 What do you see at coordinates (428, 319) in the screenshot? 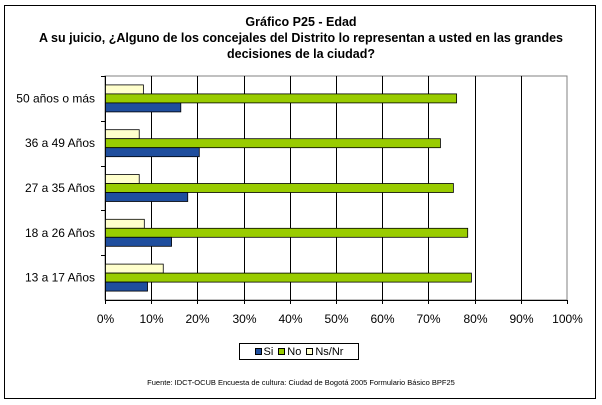
I see `x-tick-label: 70%` at bounding box center [428, 319].